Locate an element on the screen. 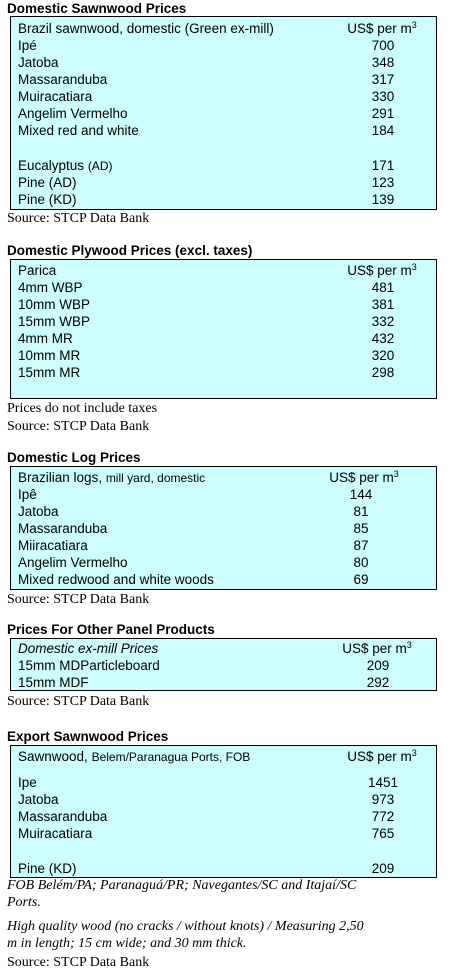 The height and width of the screenshot is (978, 452). table-row: 15mm MR 298 is located at coordinates (206, 372).